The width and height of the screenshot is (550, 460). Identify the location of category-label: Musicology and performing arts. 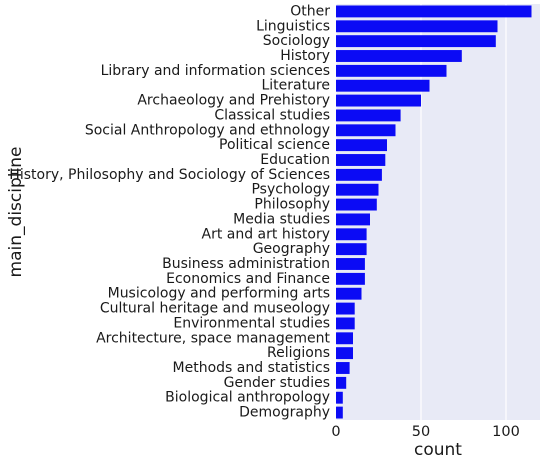
(219, 294).